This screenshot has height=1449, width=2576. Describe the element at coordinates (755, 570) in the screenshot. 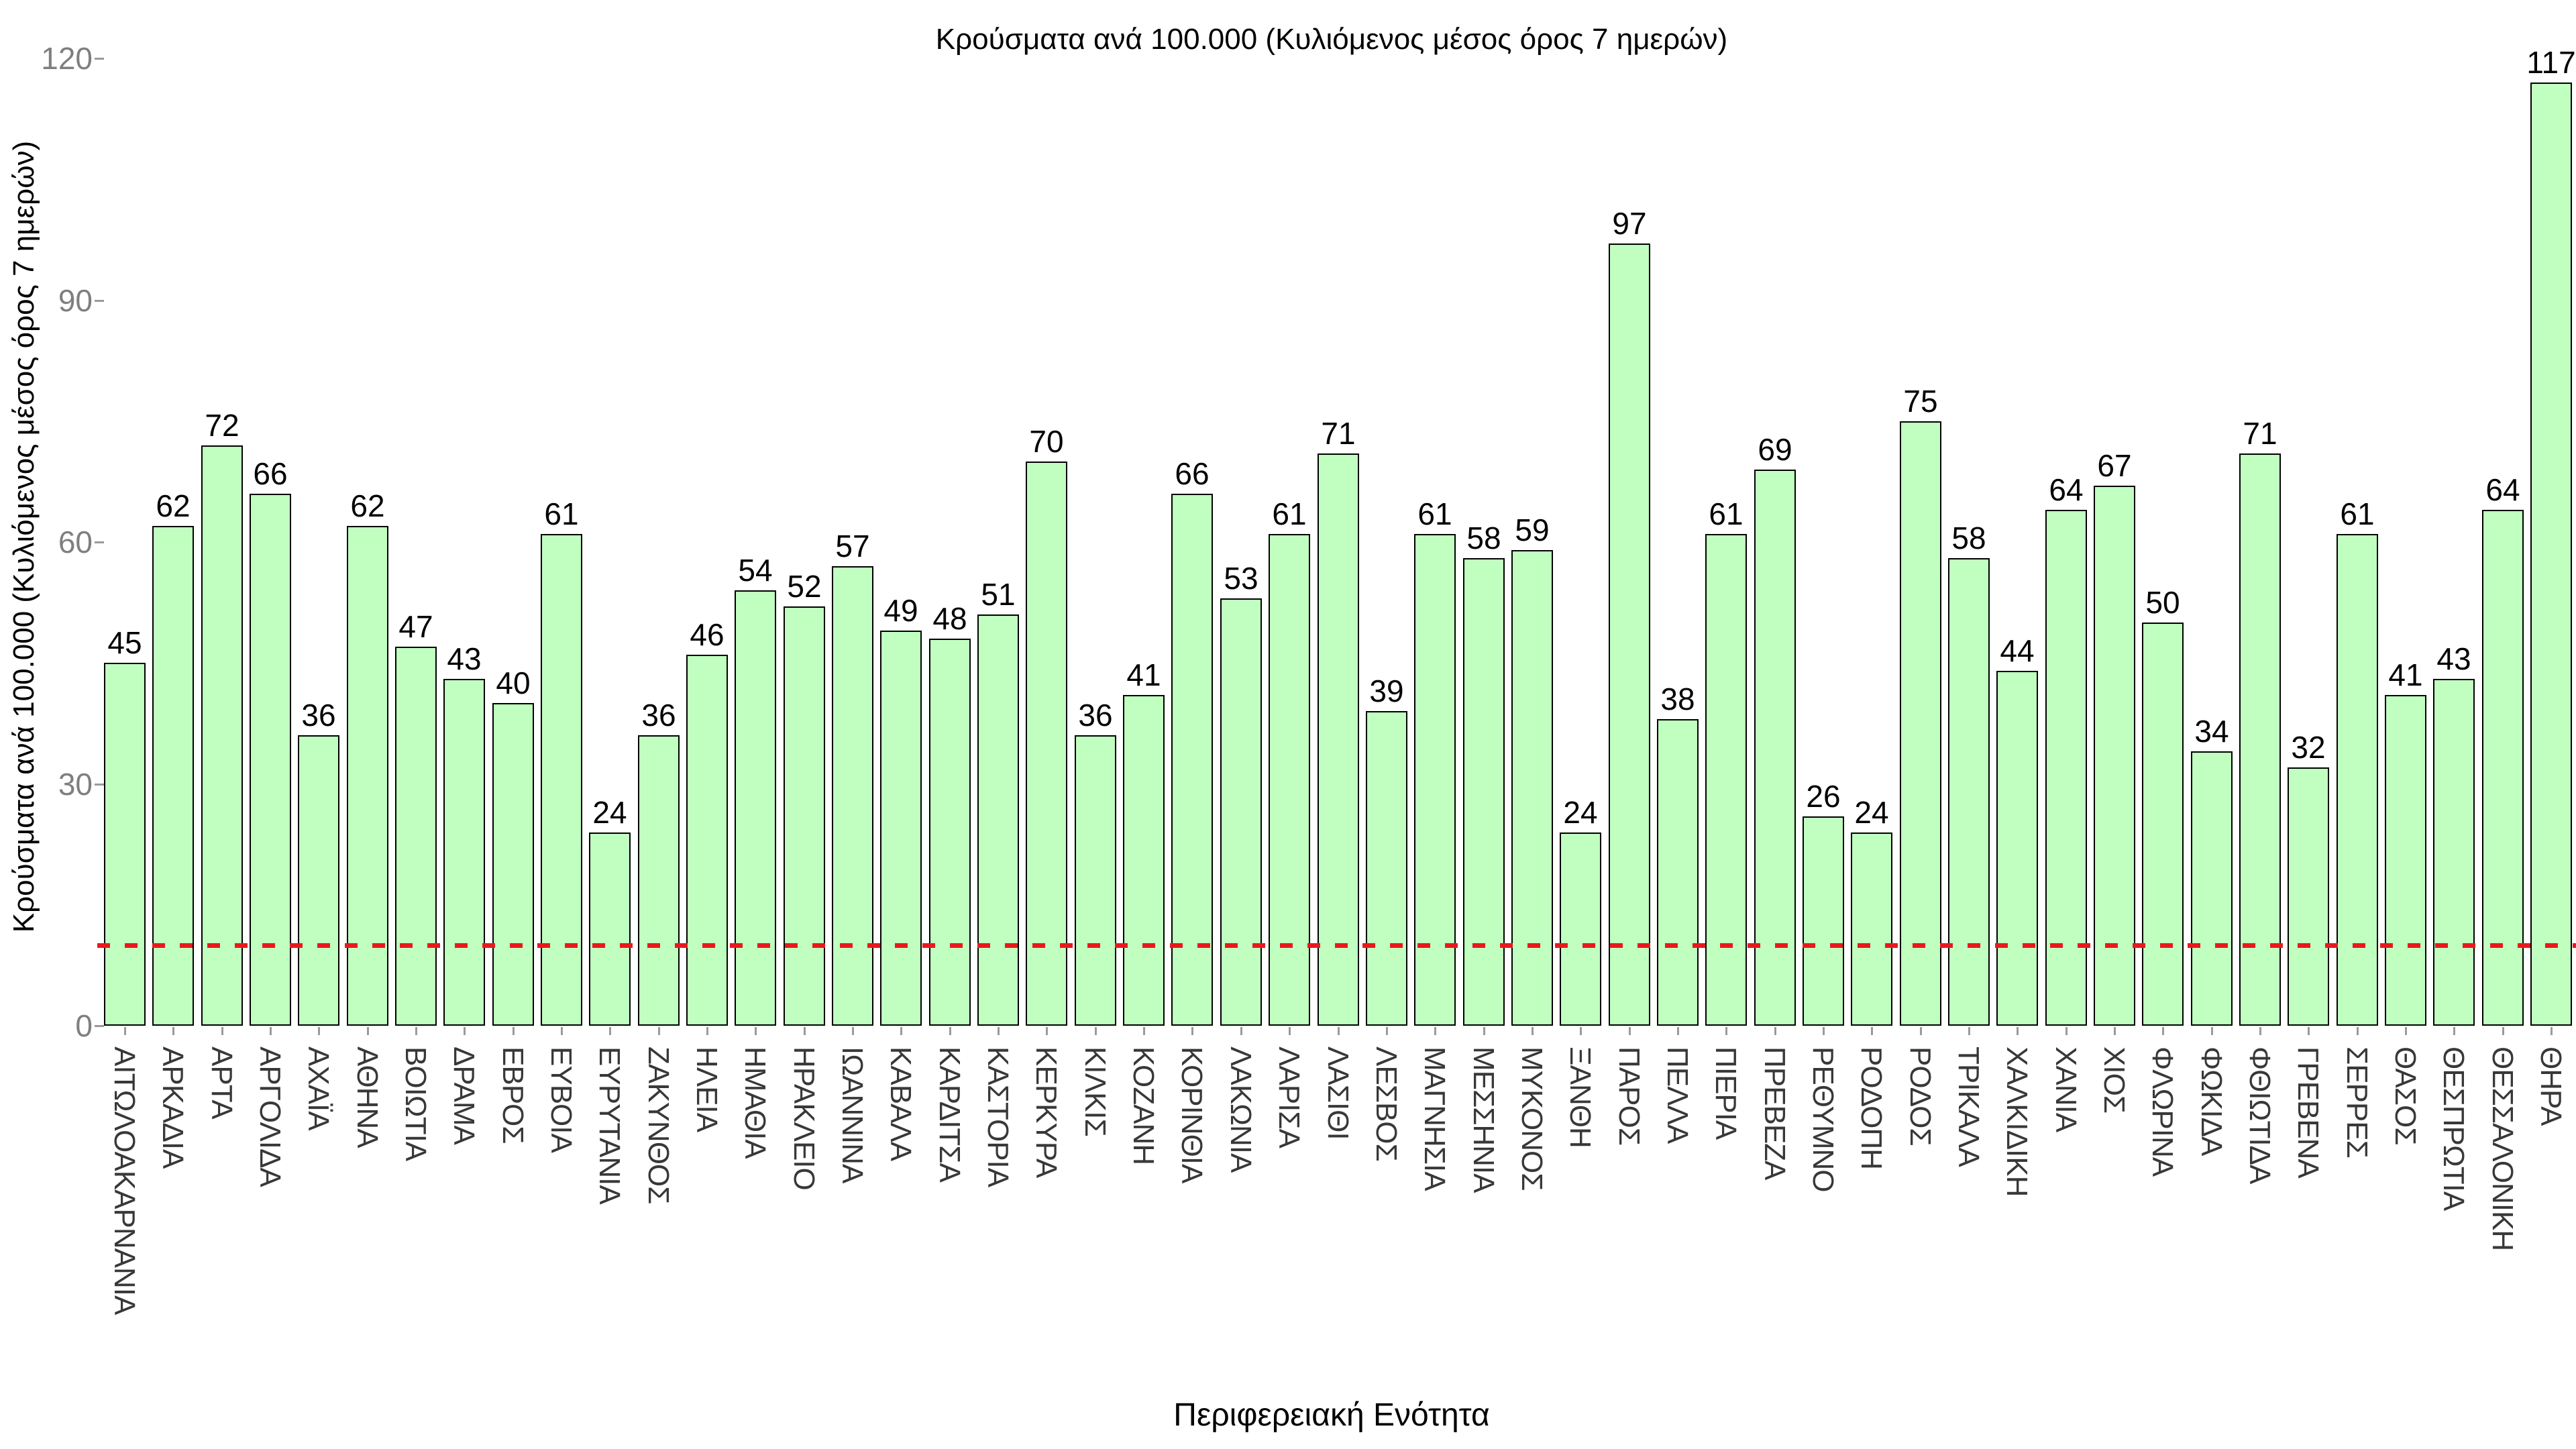

I see `value-label: 54` at that location.